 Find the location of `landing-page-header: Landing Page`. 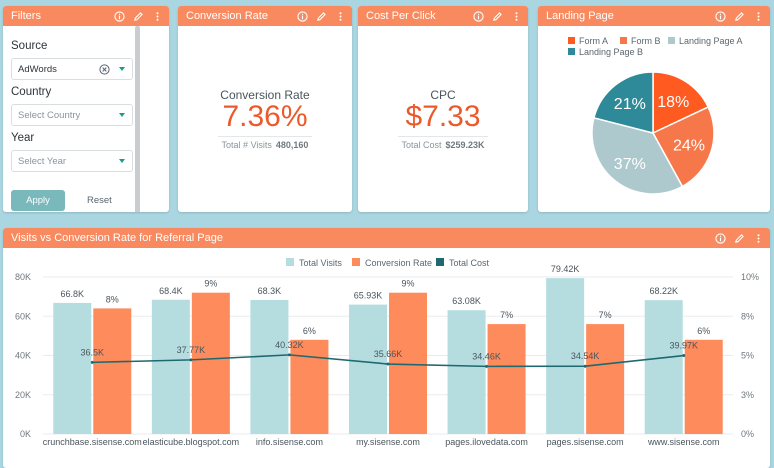

landing-page-header: Landing Page is located at coordinates (654, 16).